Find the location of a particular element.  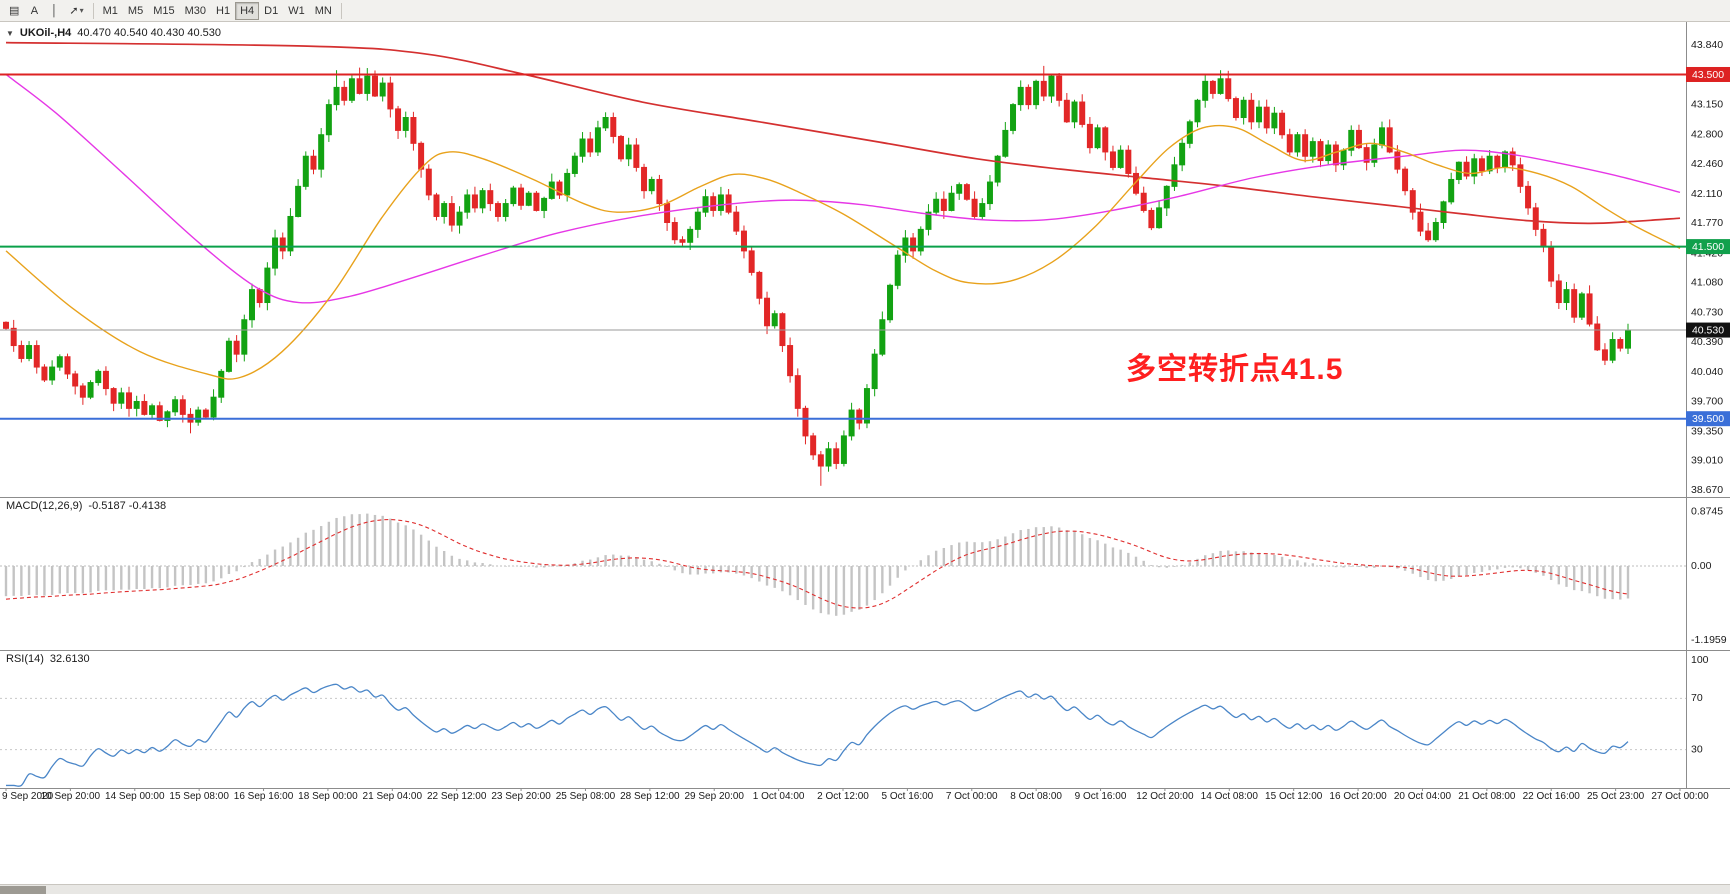

svg-text: 41.500 is located at coordinates (1708, 247).